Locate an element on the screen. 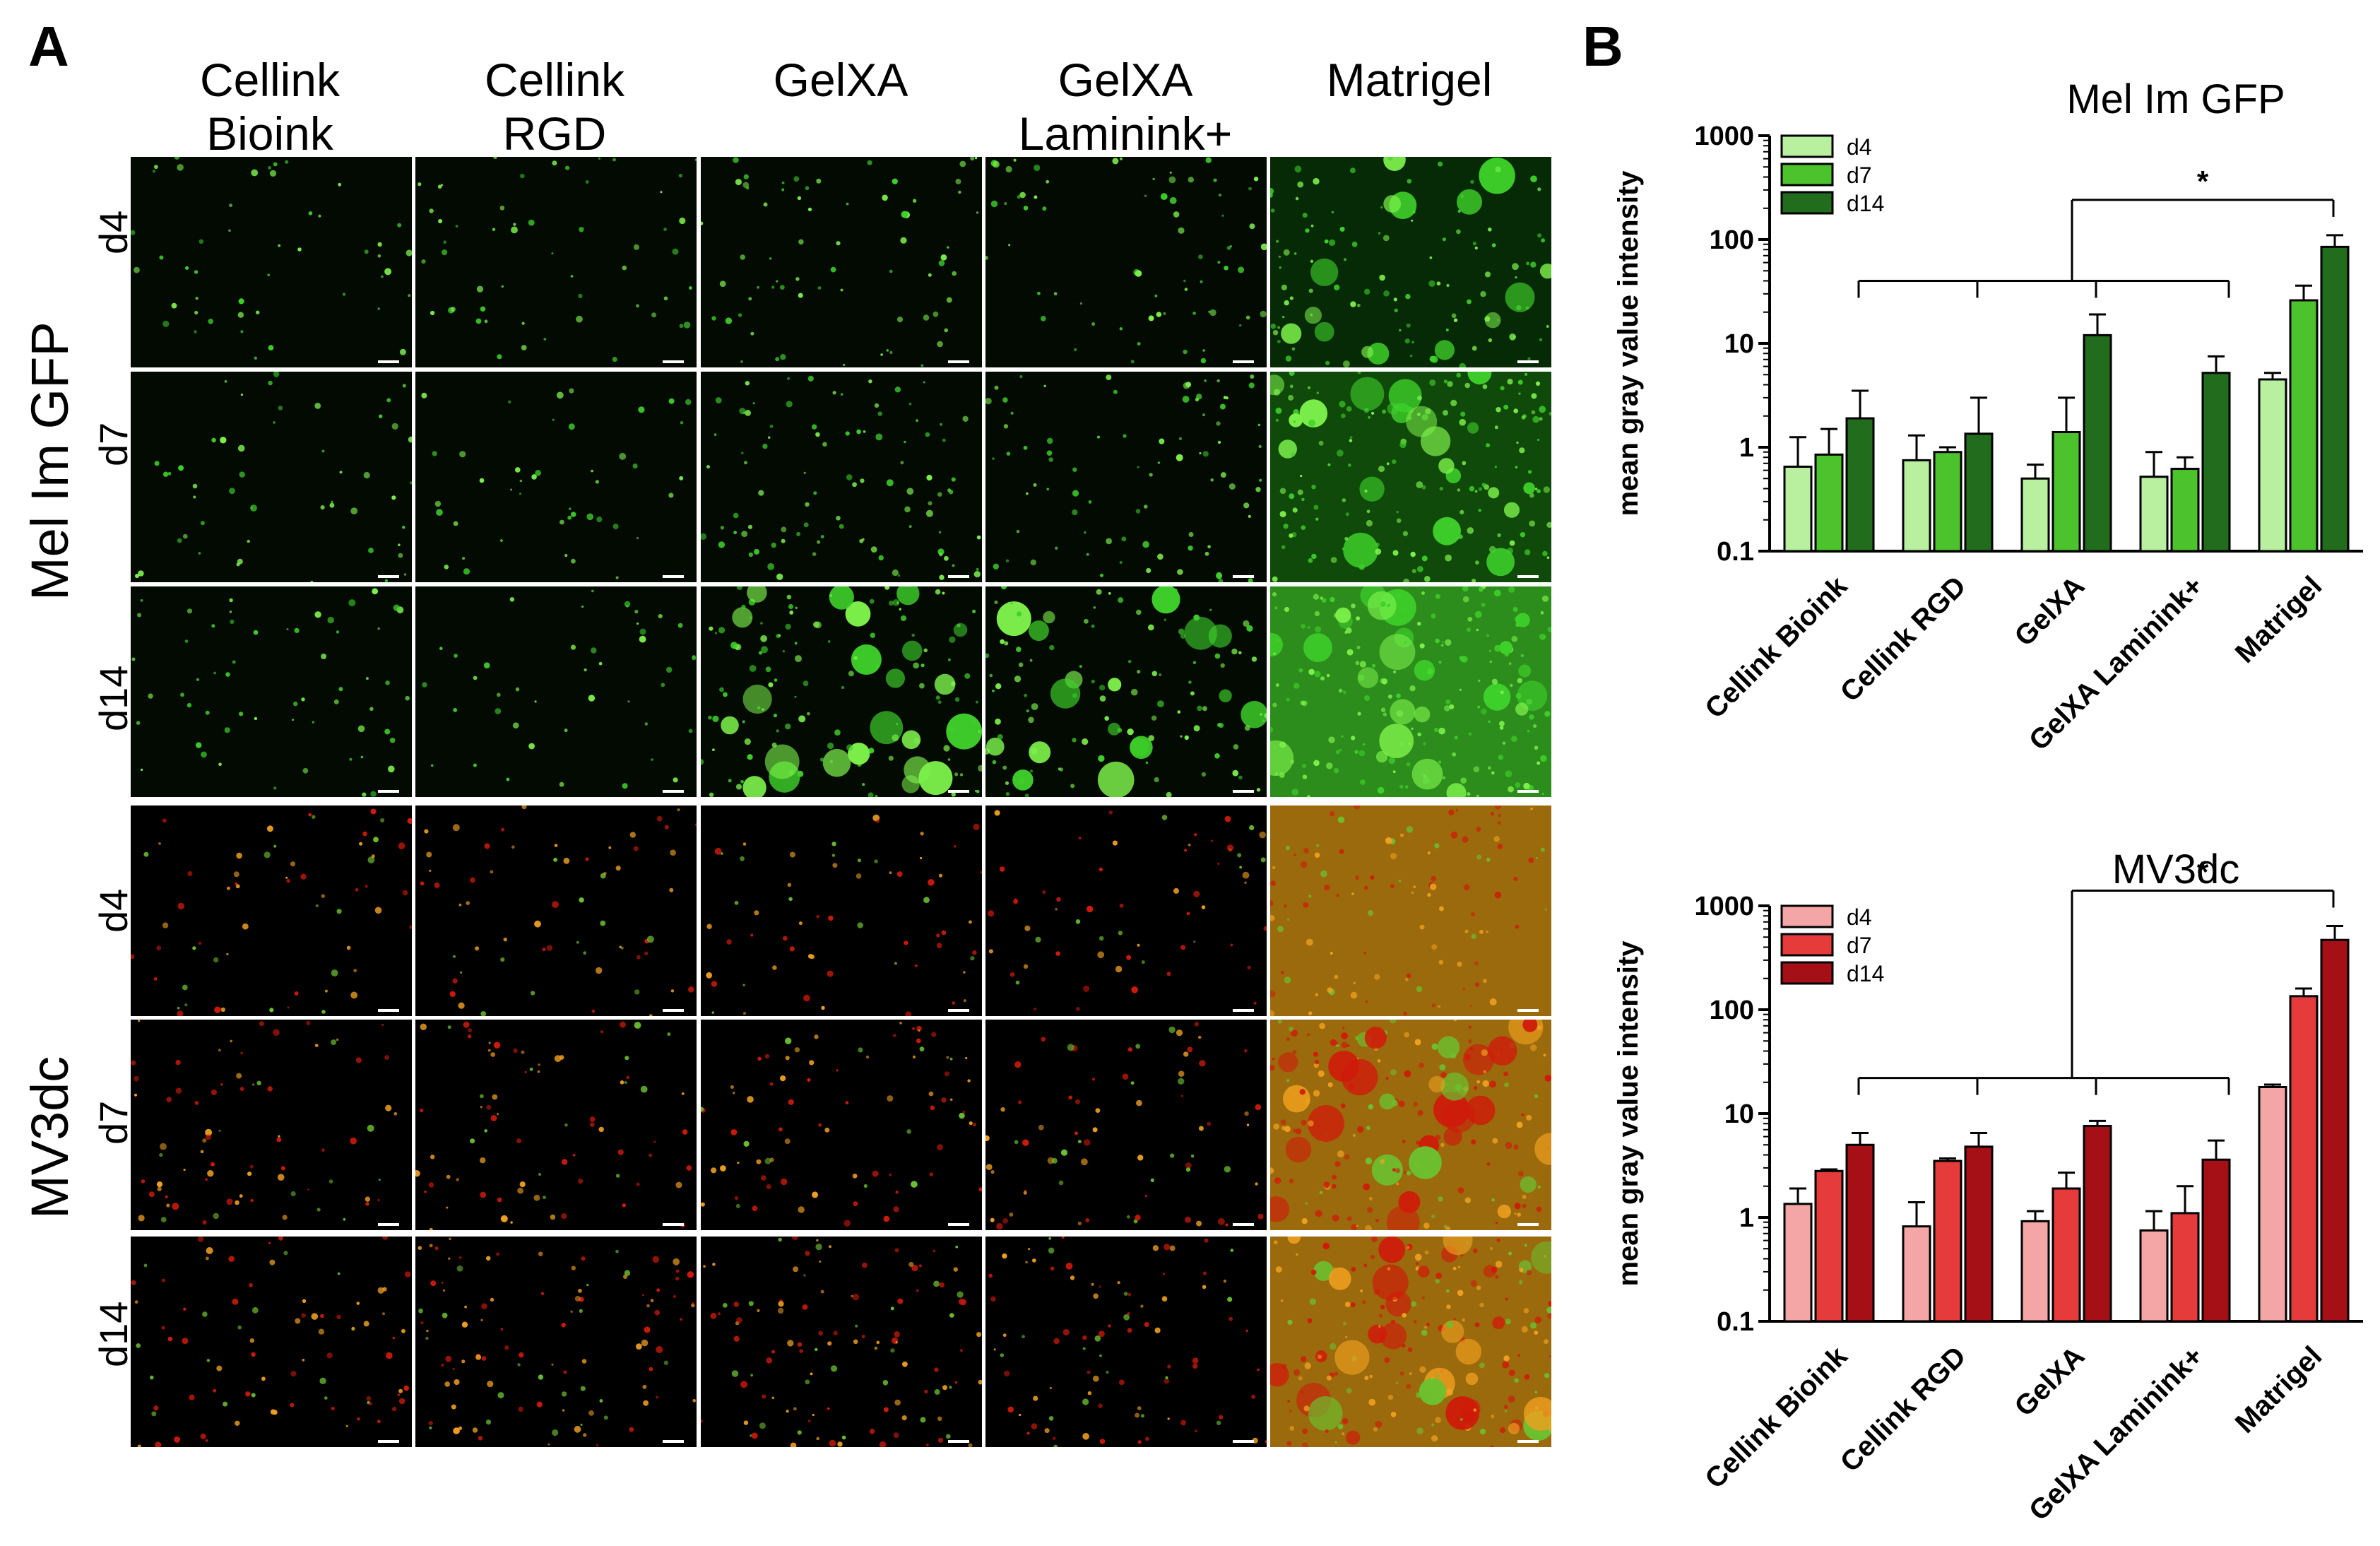 The image size is (2380, 1546). micrograph-mel-d7-col4 is located at coordinates (1126, 477).